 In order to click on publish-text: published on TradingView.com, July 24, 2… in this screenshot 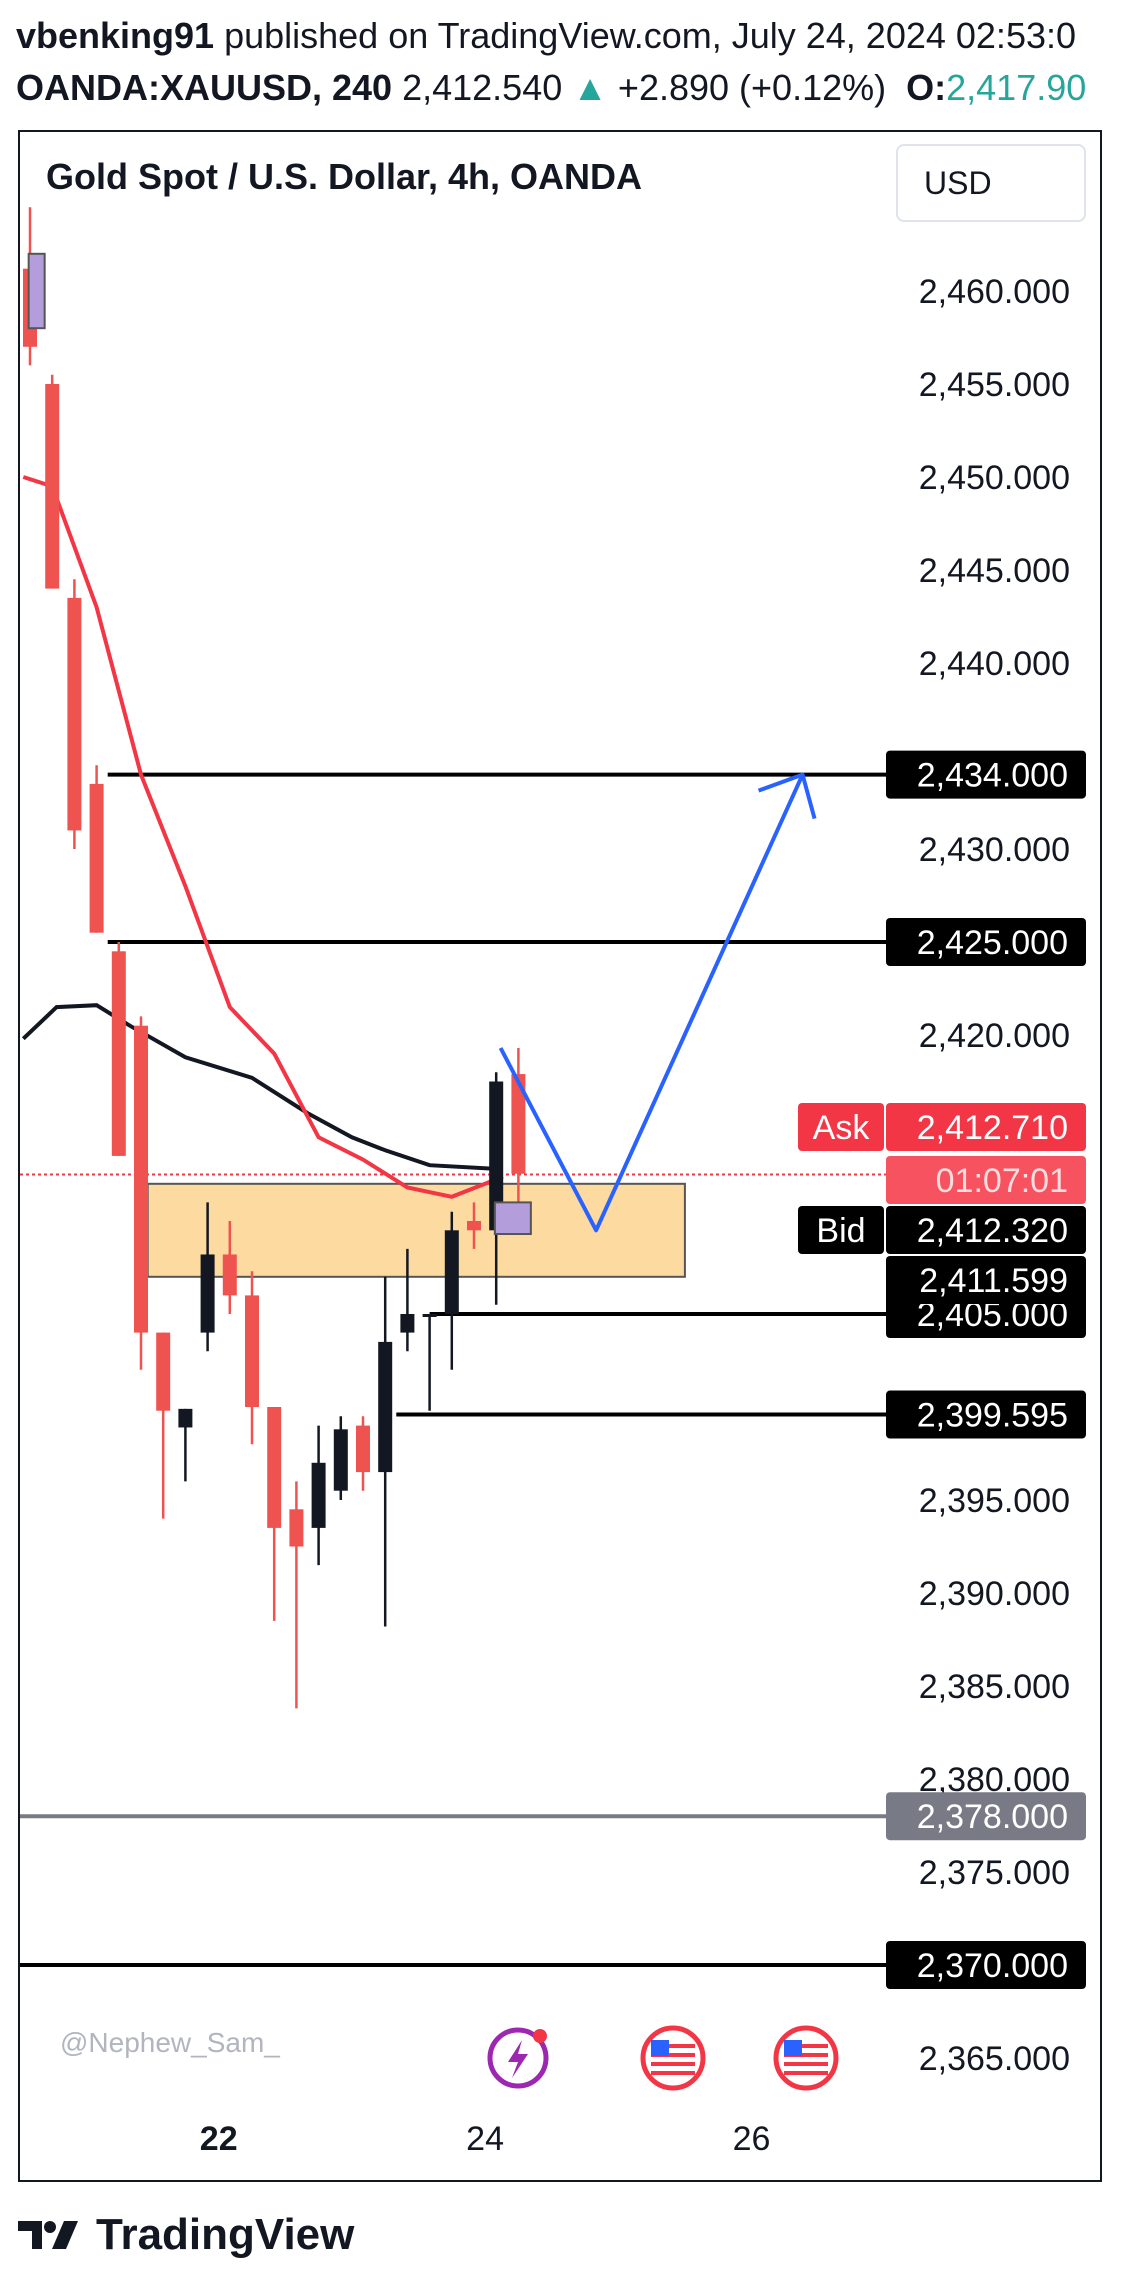, I will do `click(645, 35)`.